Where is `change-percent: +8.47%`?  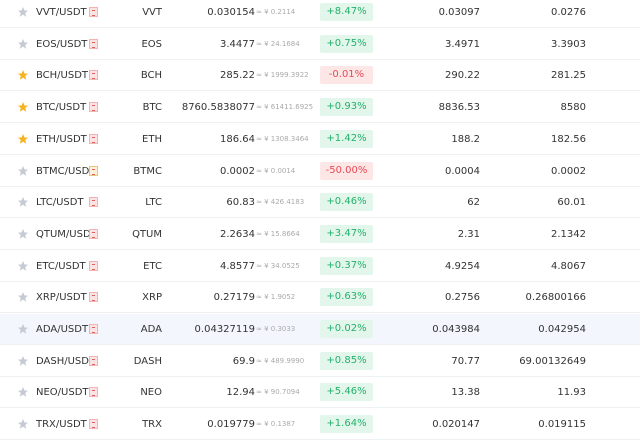
change-percent: +8.47% is located at coordinates (346, 12).